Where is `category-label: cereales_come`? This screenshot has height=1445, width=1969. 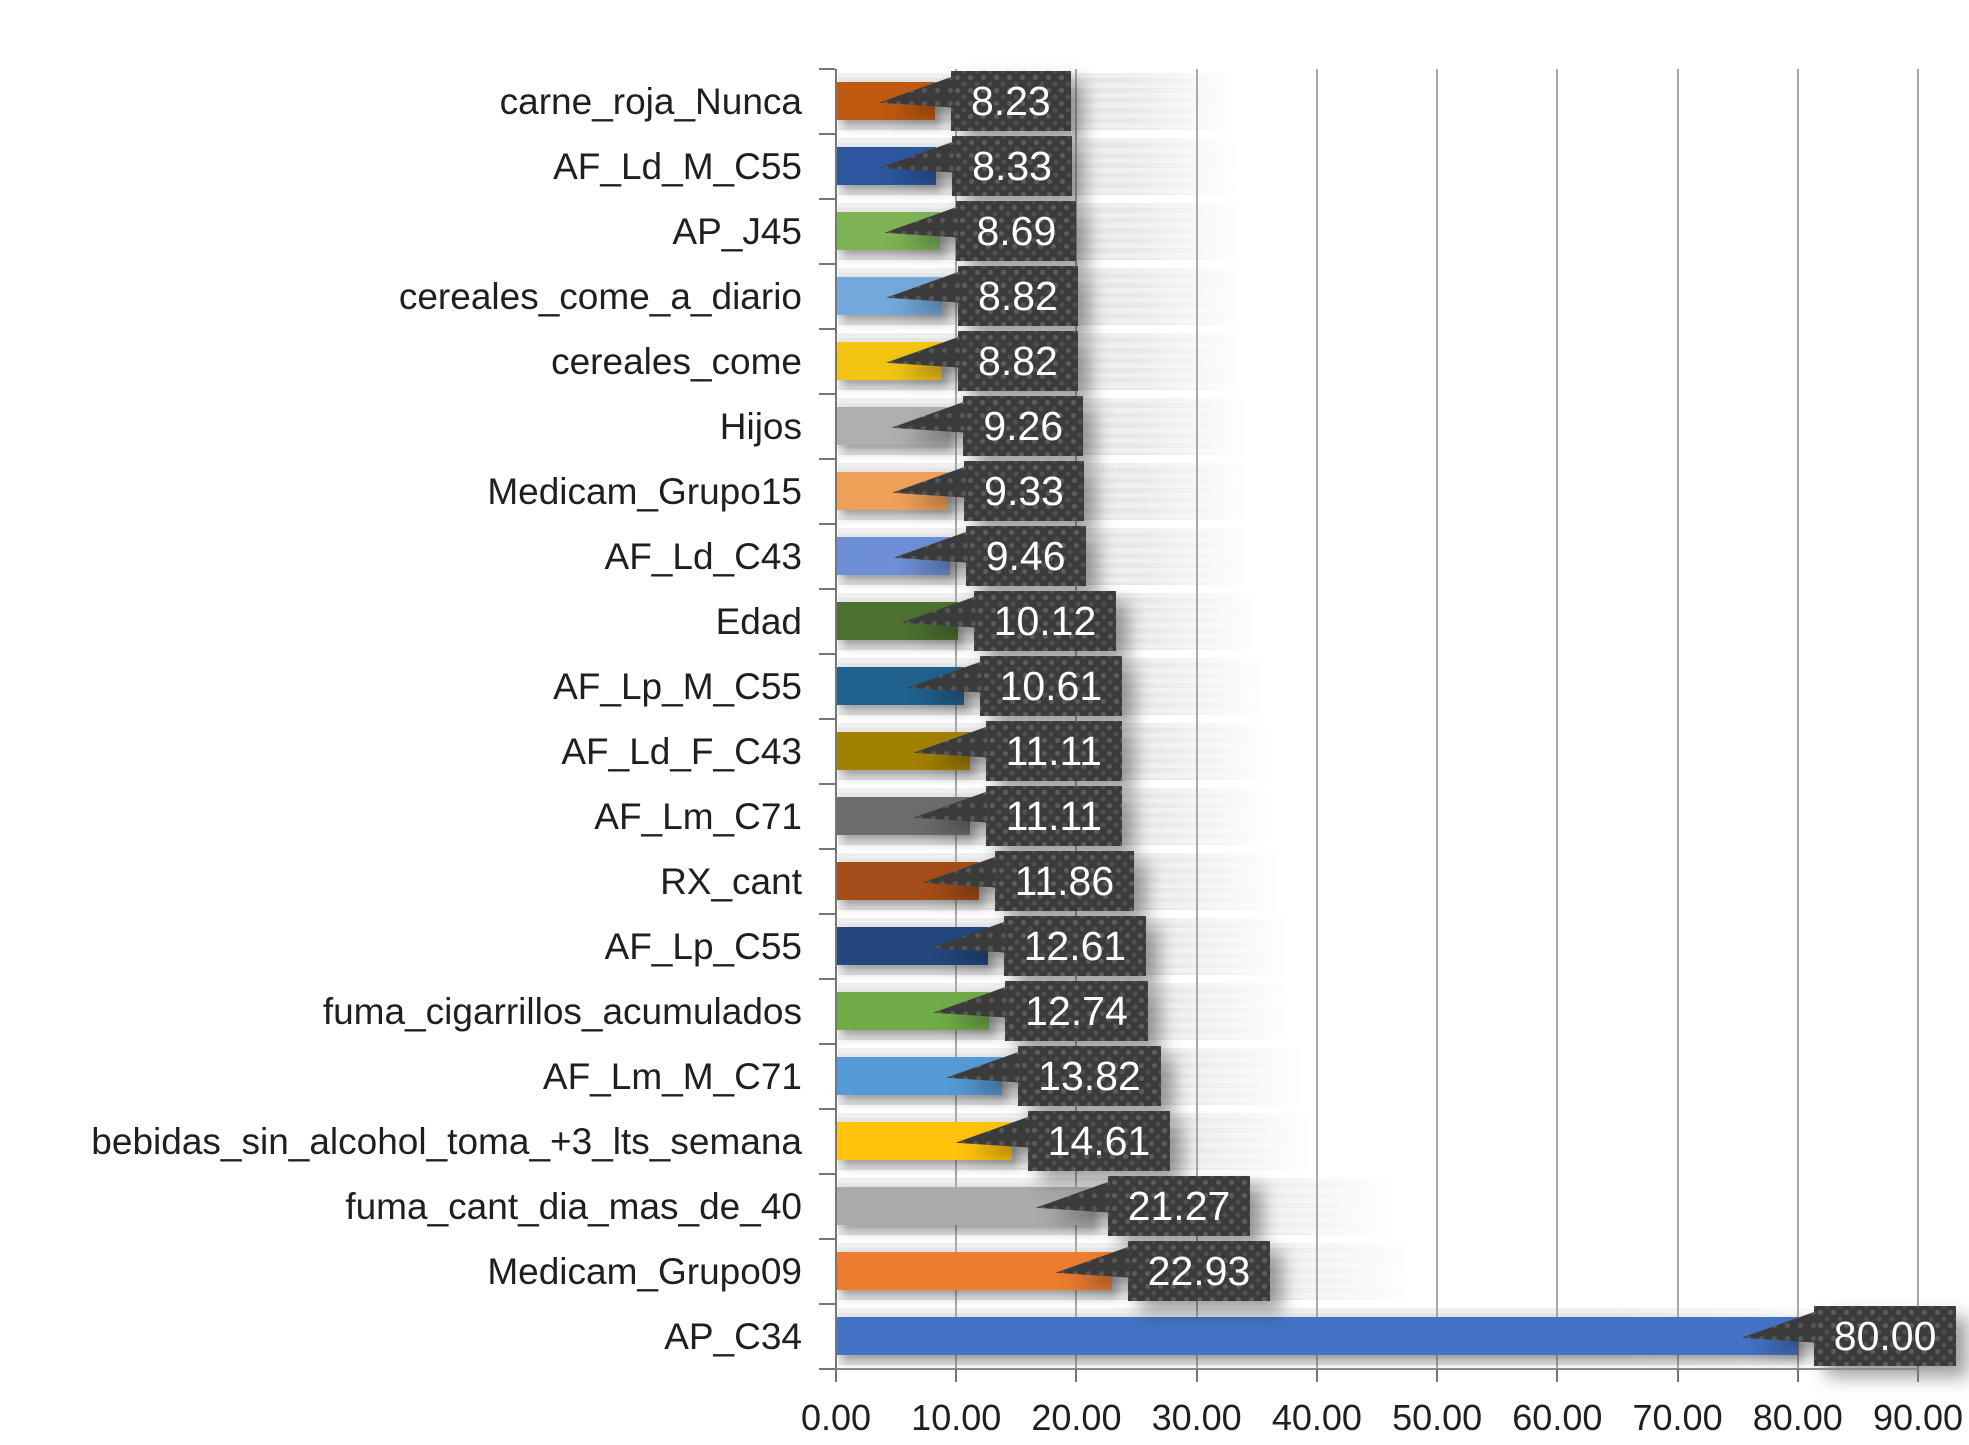 category-label: cereales_come is located at coordinates (676, 361).